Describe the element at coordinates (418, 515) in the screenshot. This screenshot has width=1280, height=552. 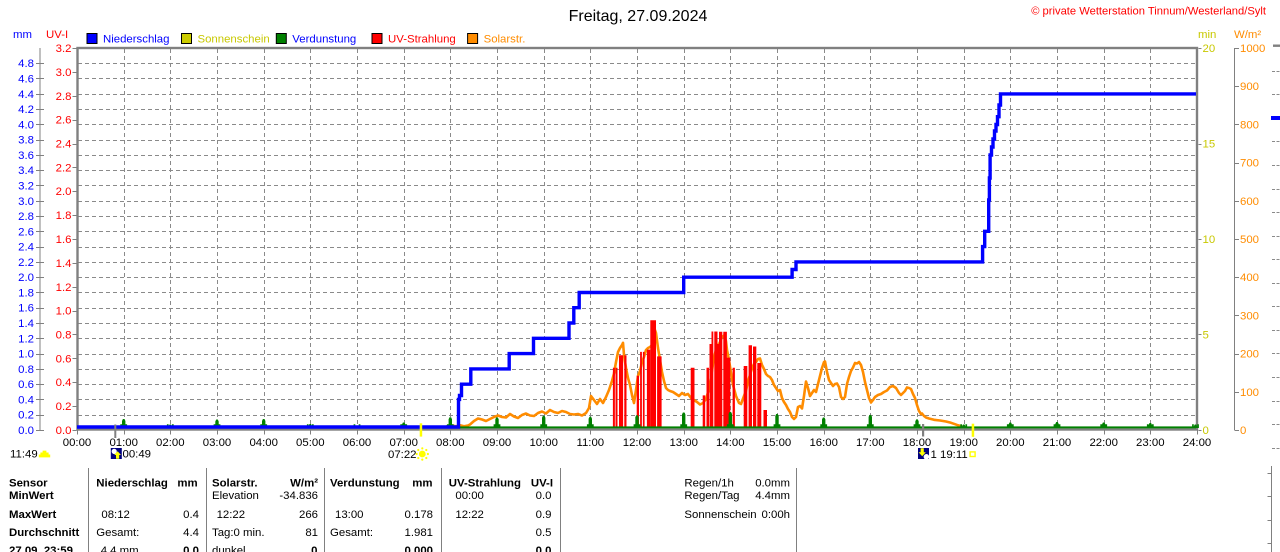
I see `svg-text: 0.178` at that location.